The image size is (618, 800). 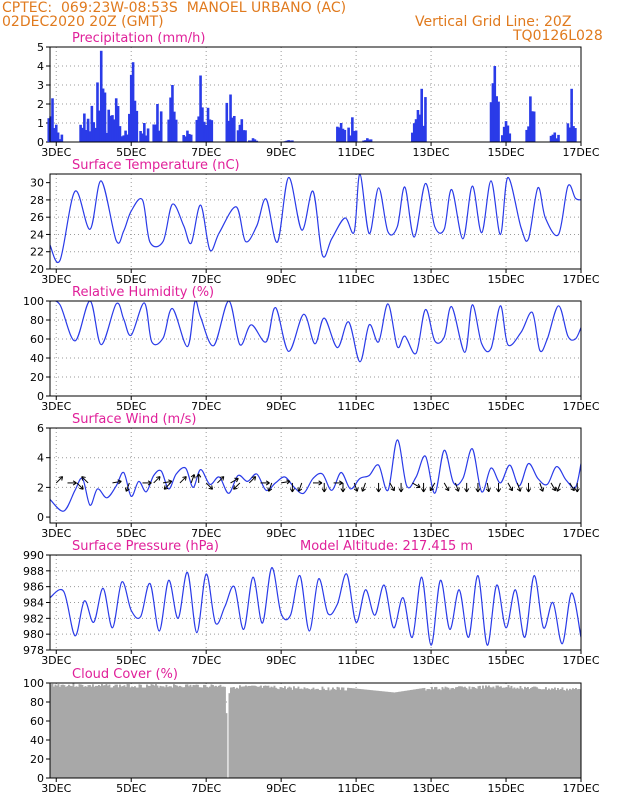 What do you see at coordinates (33, 683) in the screenshot?
I see `ytick-label-cloud: 100` at bounding box center [33, 683].